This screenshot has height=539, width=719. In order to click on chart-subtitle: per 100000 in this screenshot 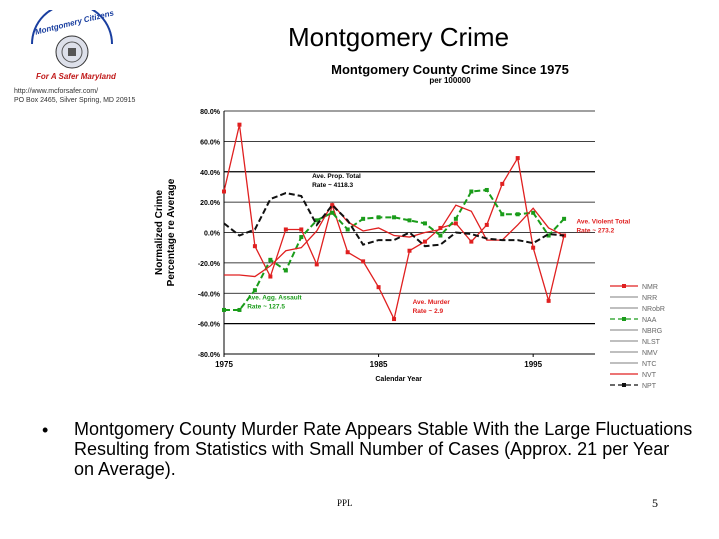, I will do `click(450, 80)`.